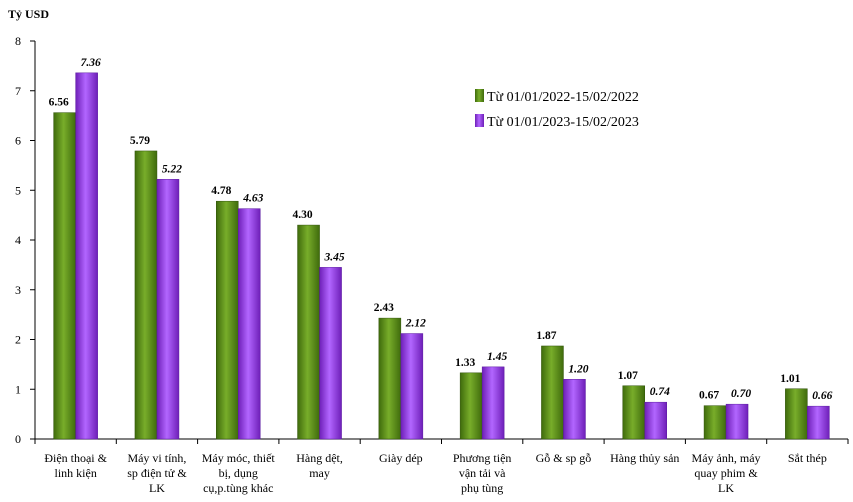 The height and width of the screenshot is (502, 853). I want to click on data-label: 3.45, so click(333, 257).